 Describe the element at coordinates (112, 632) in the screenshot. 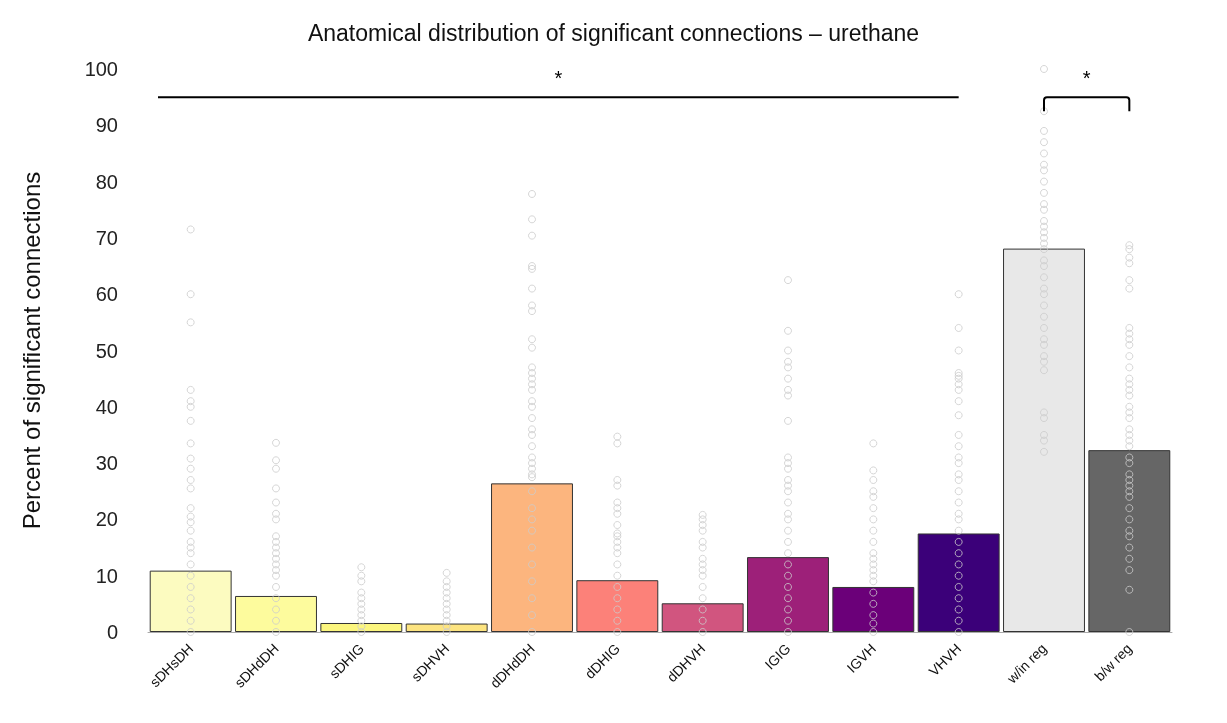

I see `y-tick-label: 0` at that location.